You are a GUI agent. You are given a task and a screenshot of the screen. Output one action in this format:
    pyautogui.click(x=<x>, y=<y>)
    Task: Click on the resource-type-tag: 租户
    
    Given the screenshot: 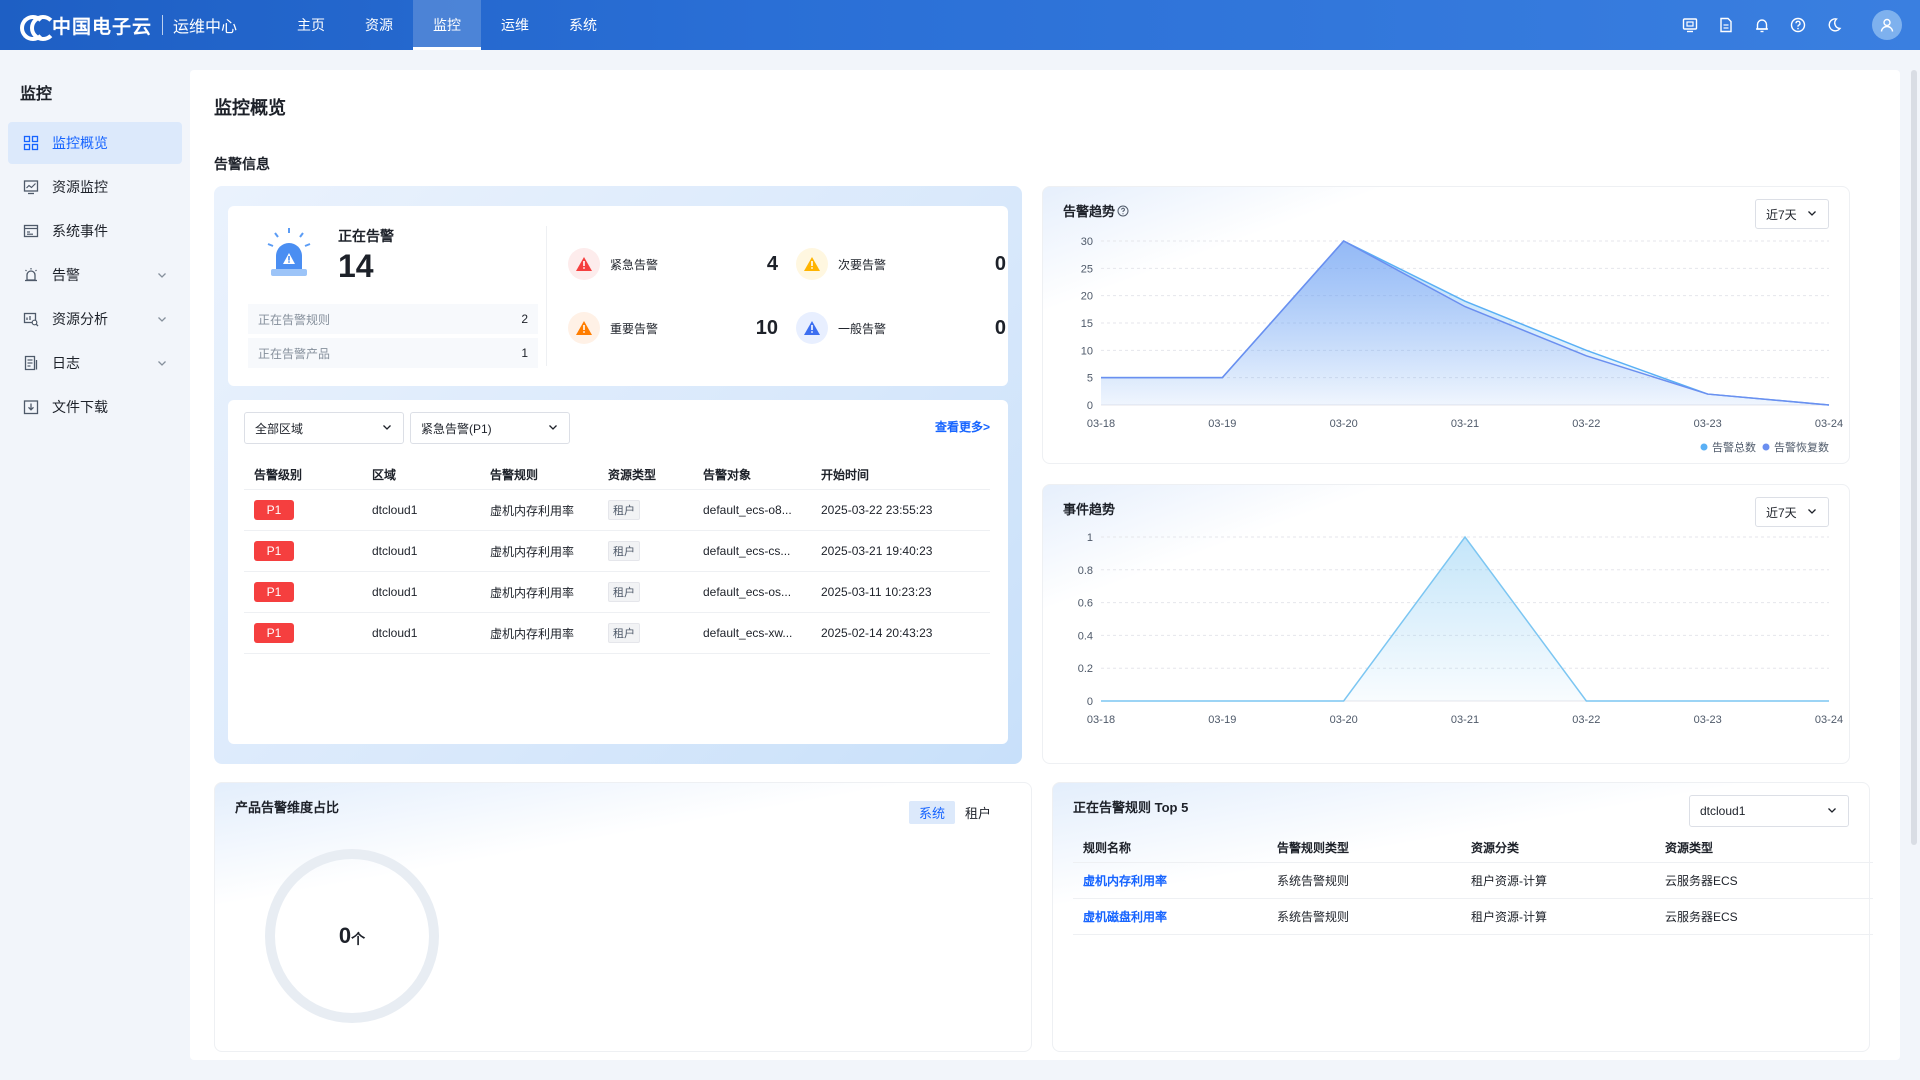 What is the action you would take?
    pyautogui.click(x=624, y=510)
    